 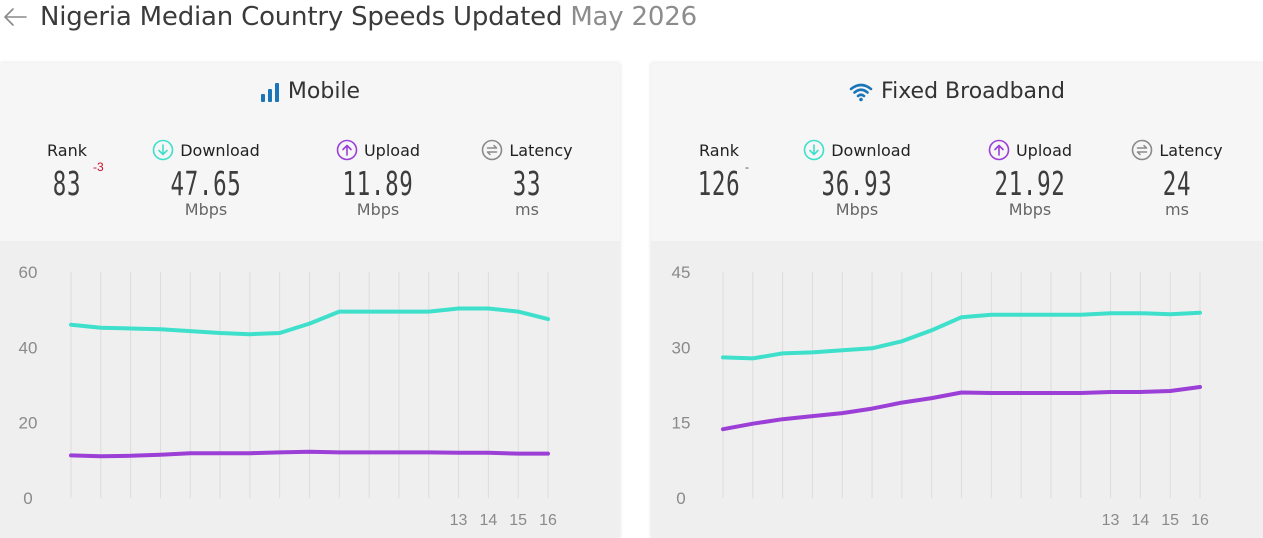 I want to click on mobile-latency: Latency 33 ms, so click(x=527, y=178).